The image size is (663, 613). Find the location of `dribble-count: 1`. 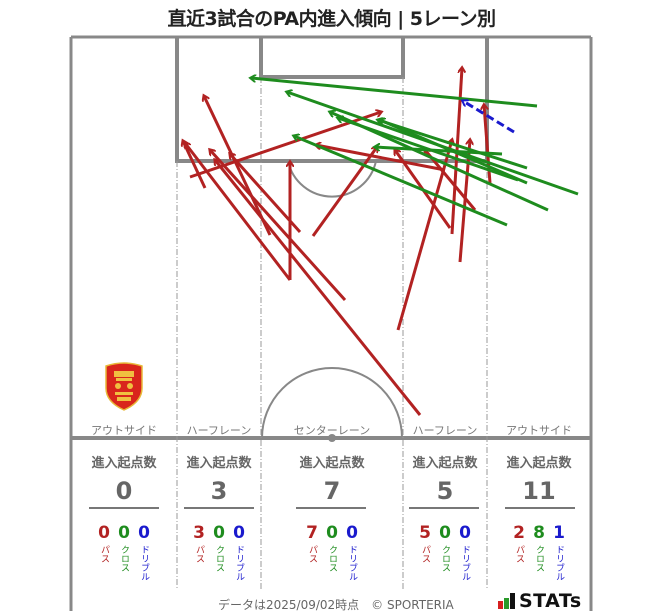

dribble-count: 1 is located at coordinates (559, 533).